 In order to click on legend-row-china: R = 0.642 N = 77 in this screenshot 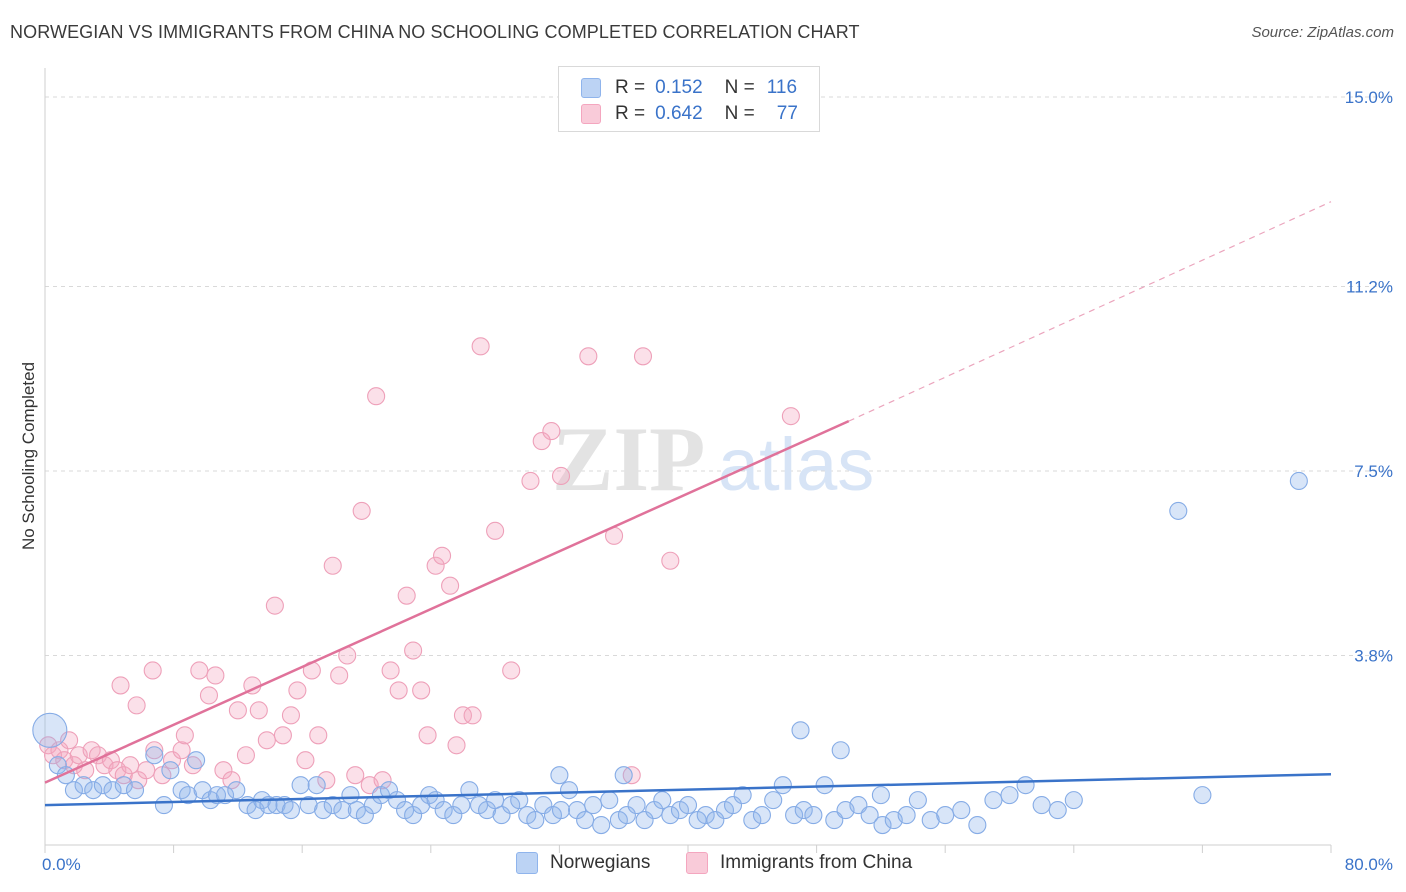, I will do `click(689, 114)`.